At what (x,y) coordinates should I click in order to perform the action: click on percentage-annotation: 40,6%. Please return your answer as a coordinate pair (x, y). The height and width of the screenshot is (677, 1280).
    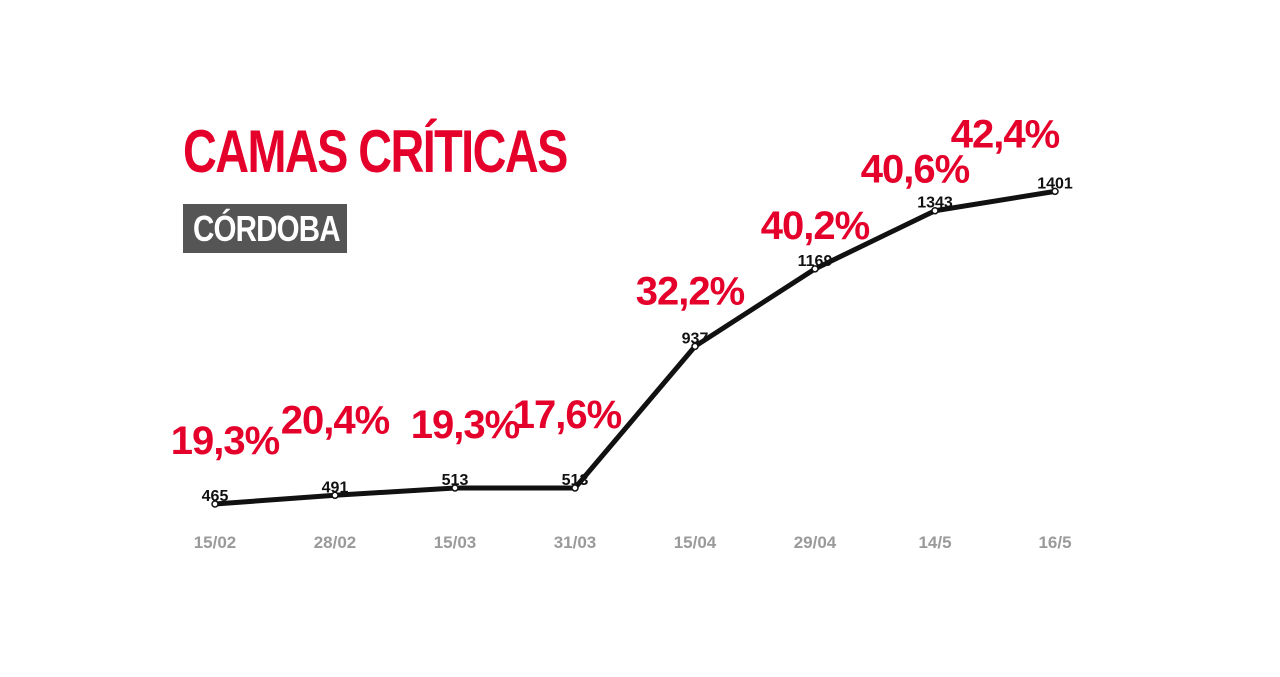
    Looking at the image, I should click on (915, 170).